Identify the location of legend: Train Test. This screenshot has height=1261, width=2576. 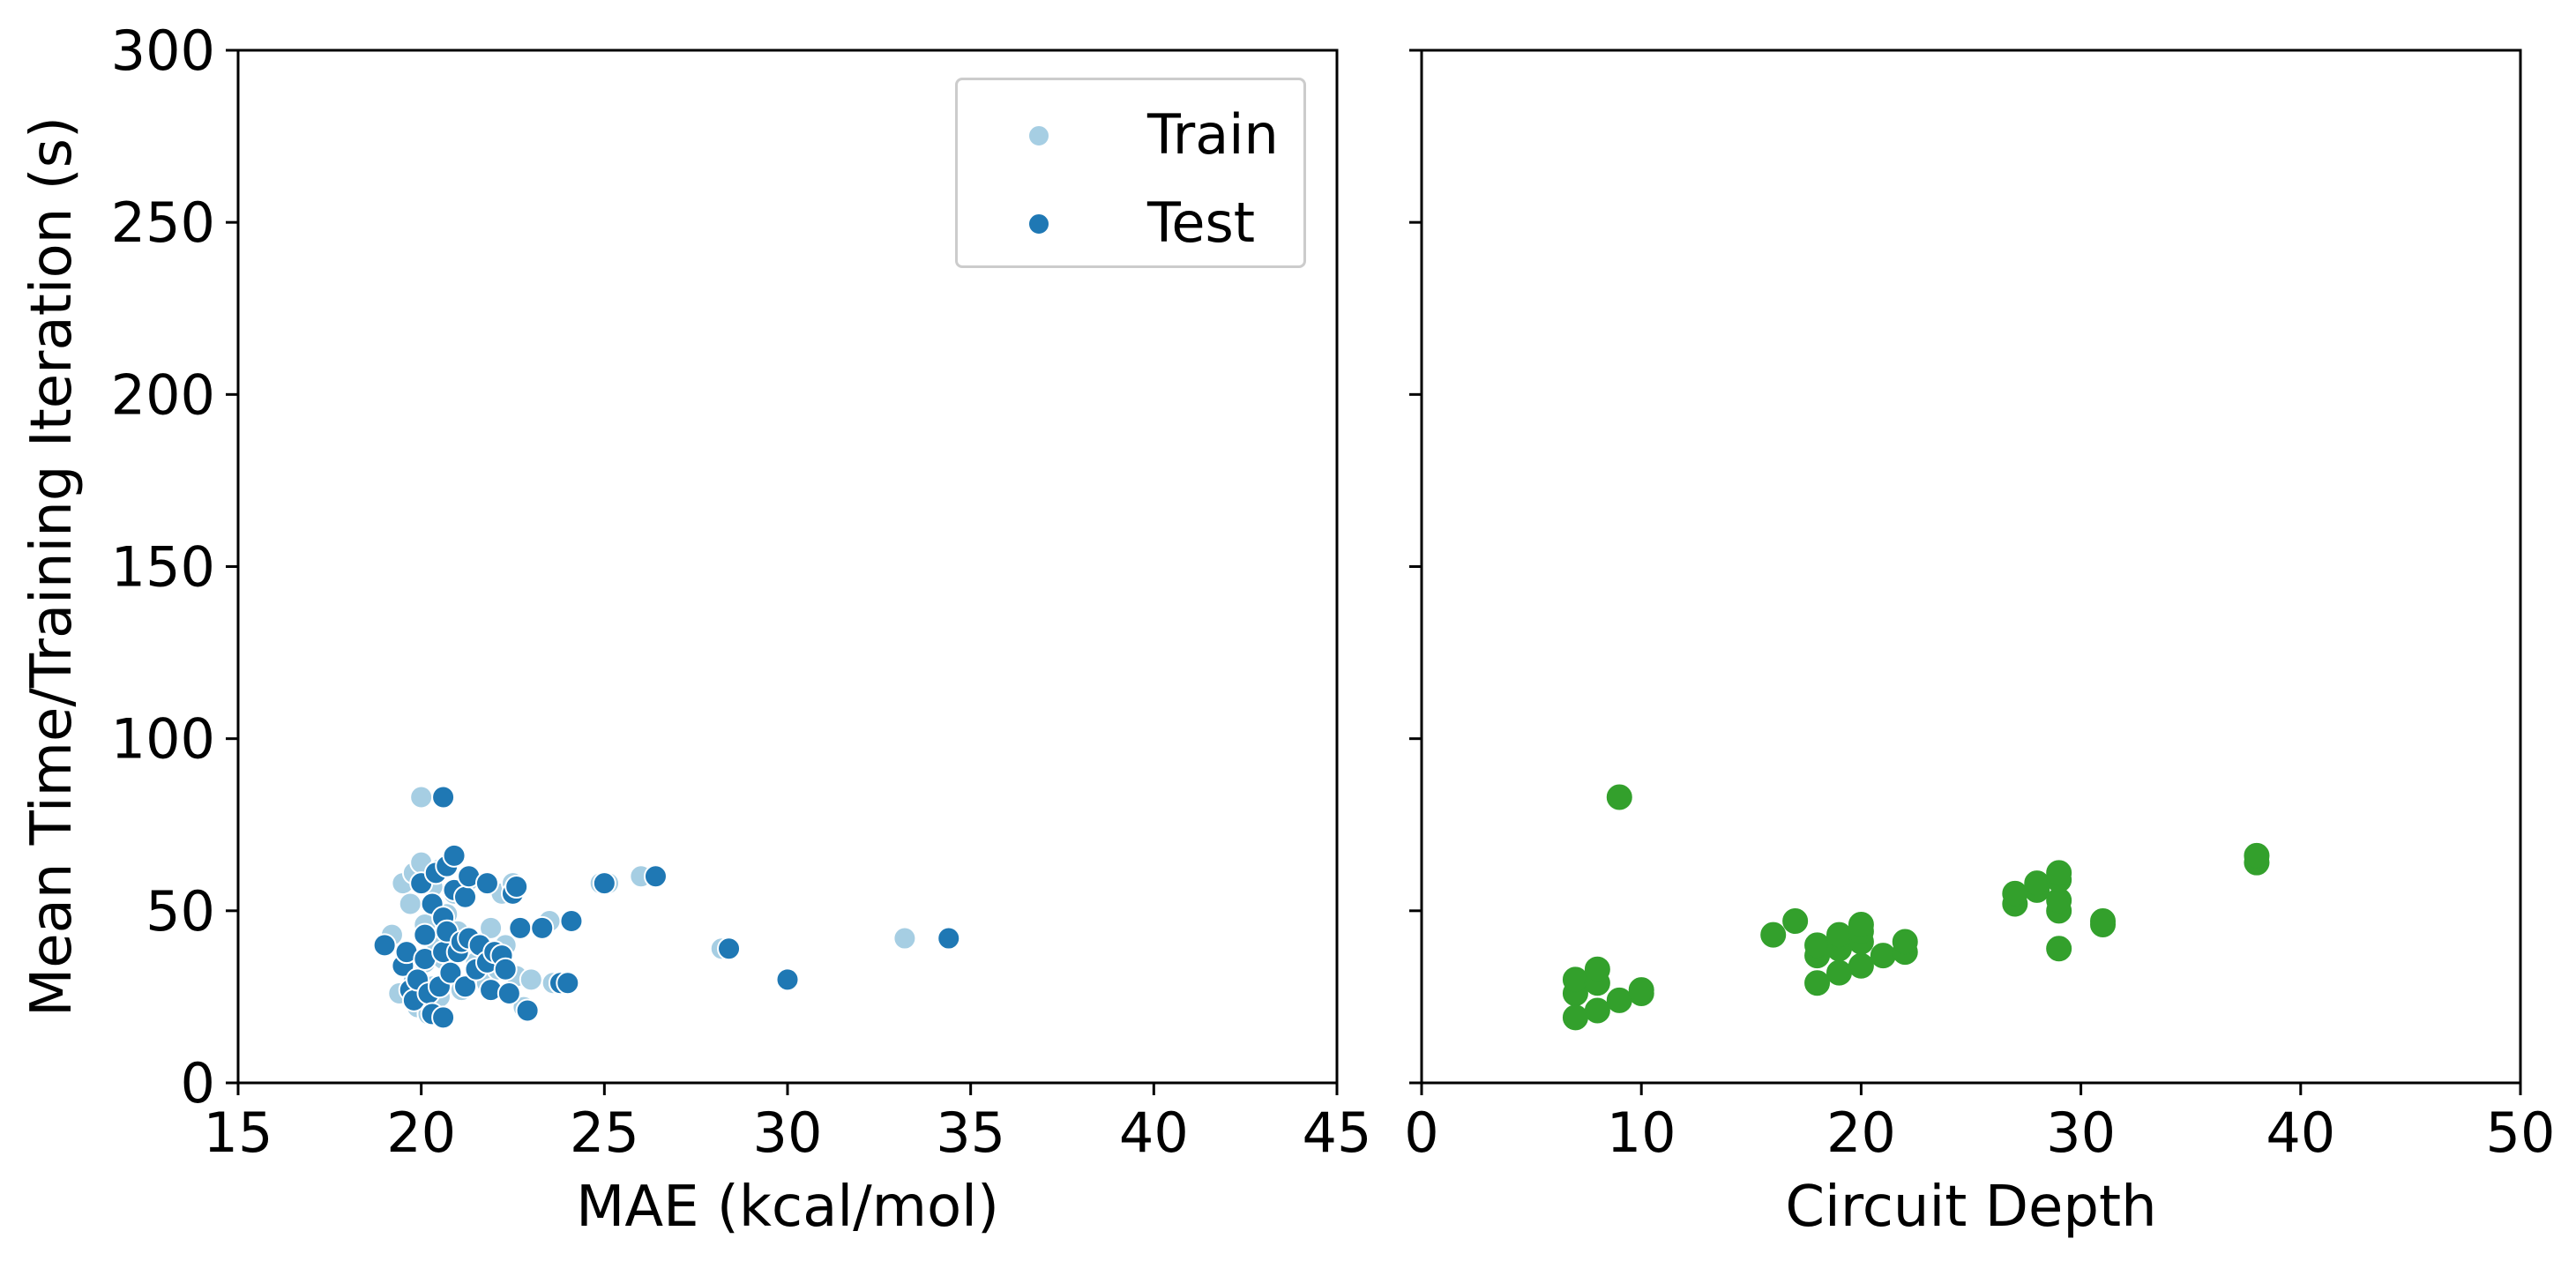
(1130, 173).